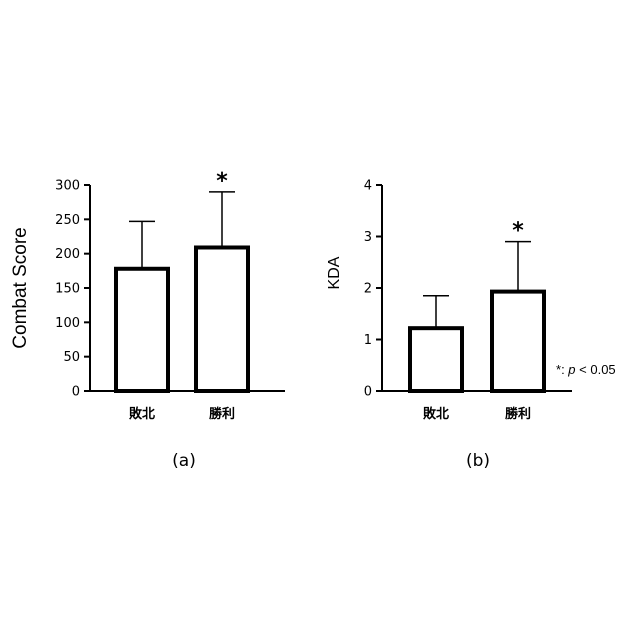  Describe the element at coordinates (368, 186) in the screenshot. I see `panel-b-ytick-label: 4` at that location.